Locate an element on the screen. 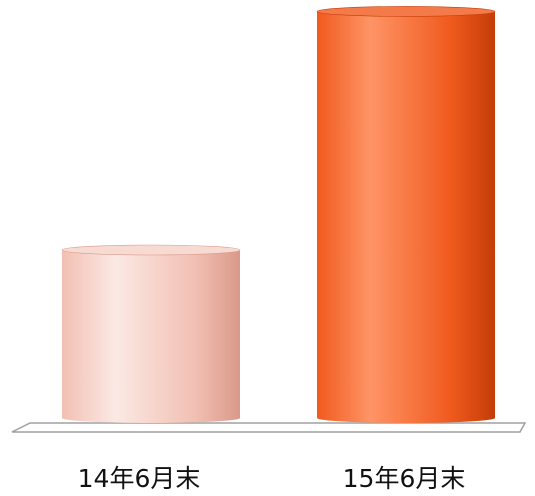 The image size is (535, 496). cylinder-bar-body is located at coordinates (151, 336).